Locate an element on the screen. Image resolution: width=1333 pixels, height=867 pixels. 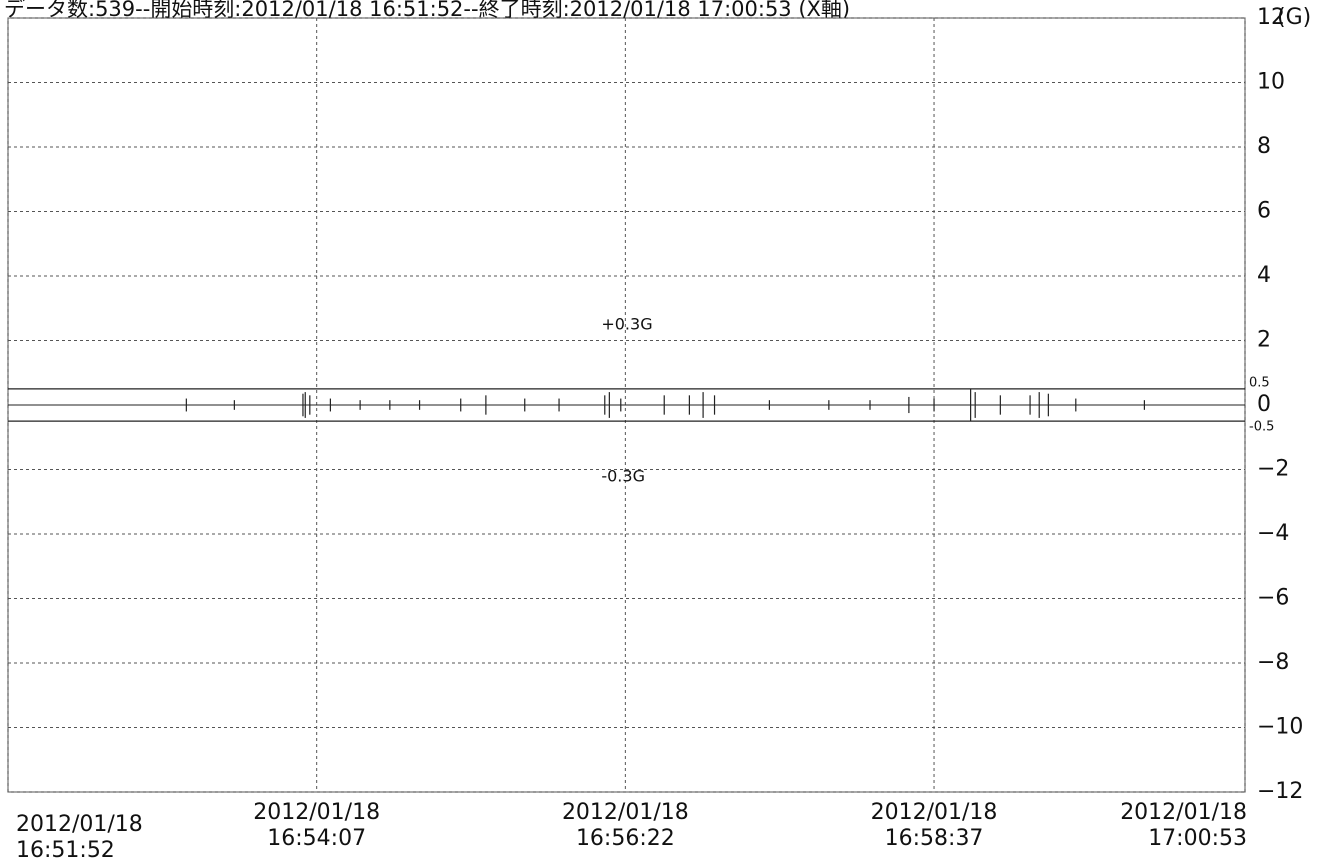
x-tick-label: 2012/01/18 16:54:07 is located at coordinates (317, 825).